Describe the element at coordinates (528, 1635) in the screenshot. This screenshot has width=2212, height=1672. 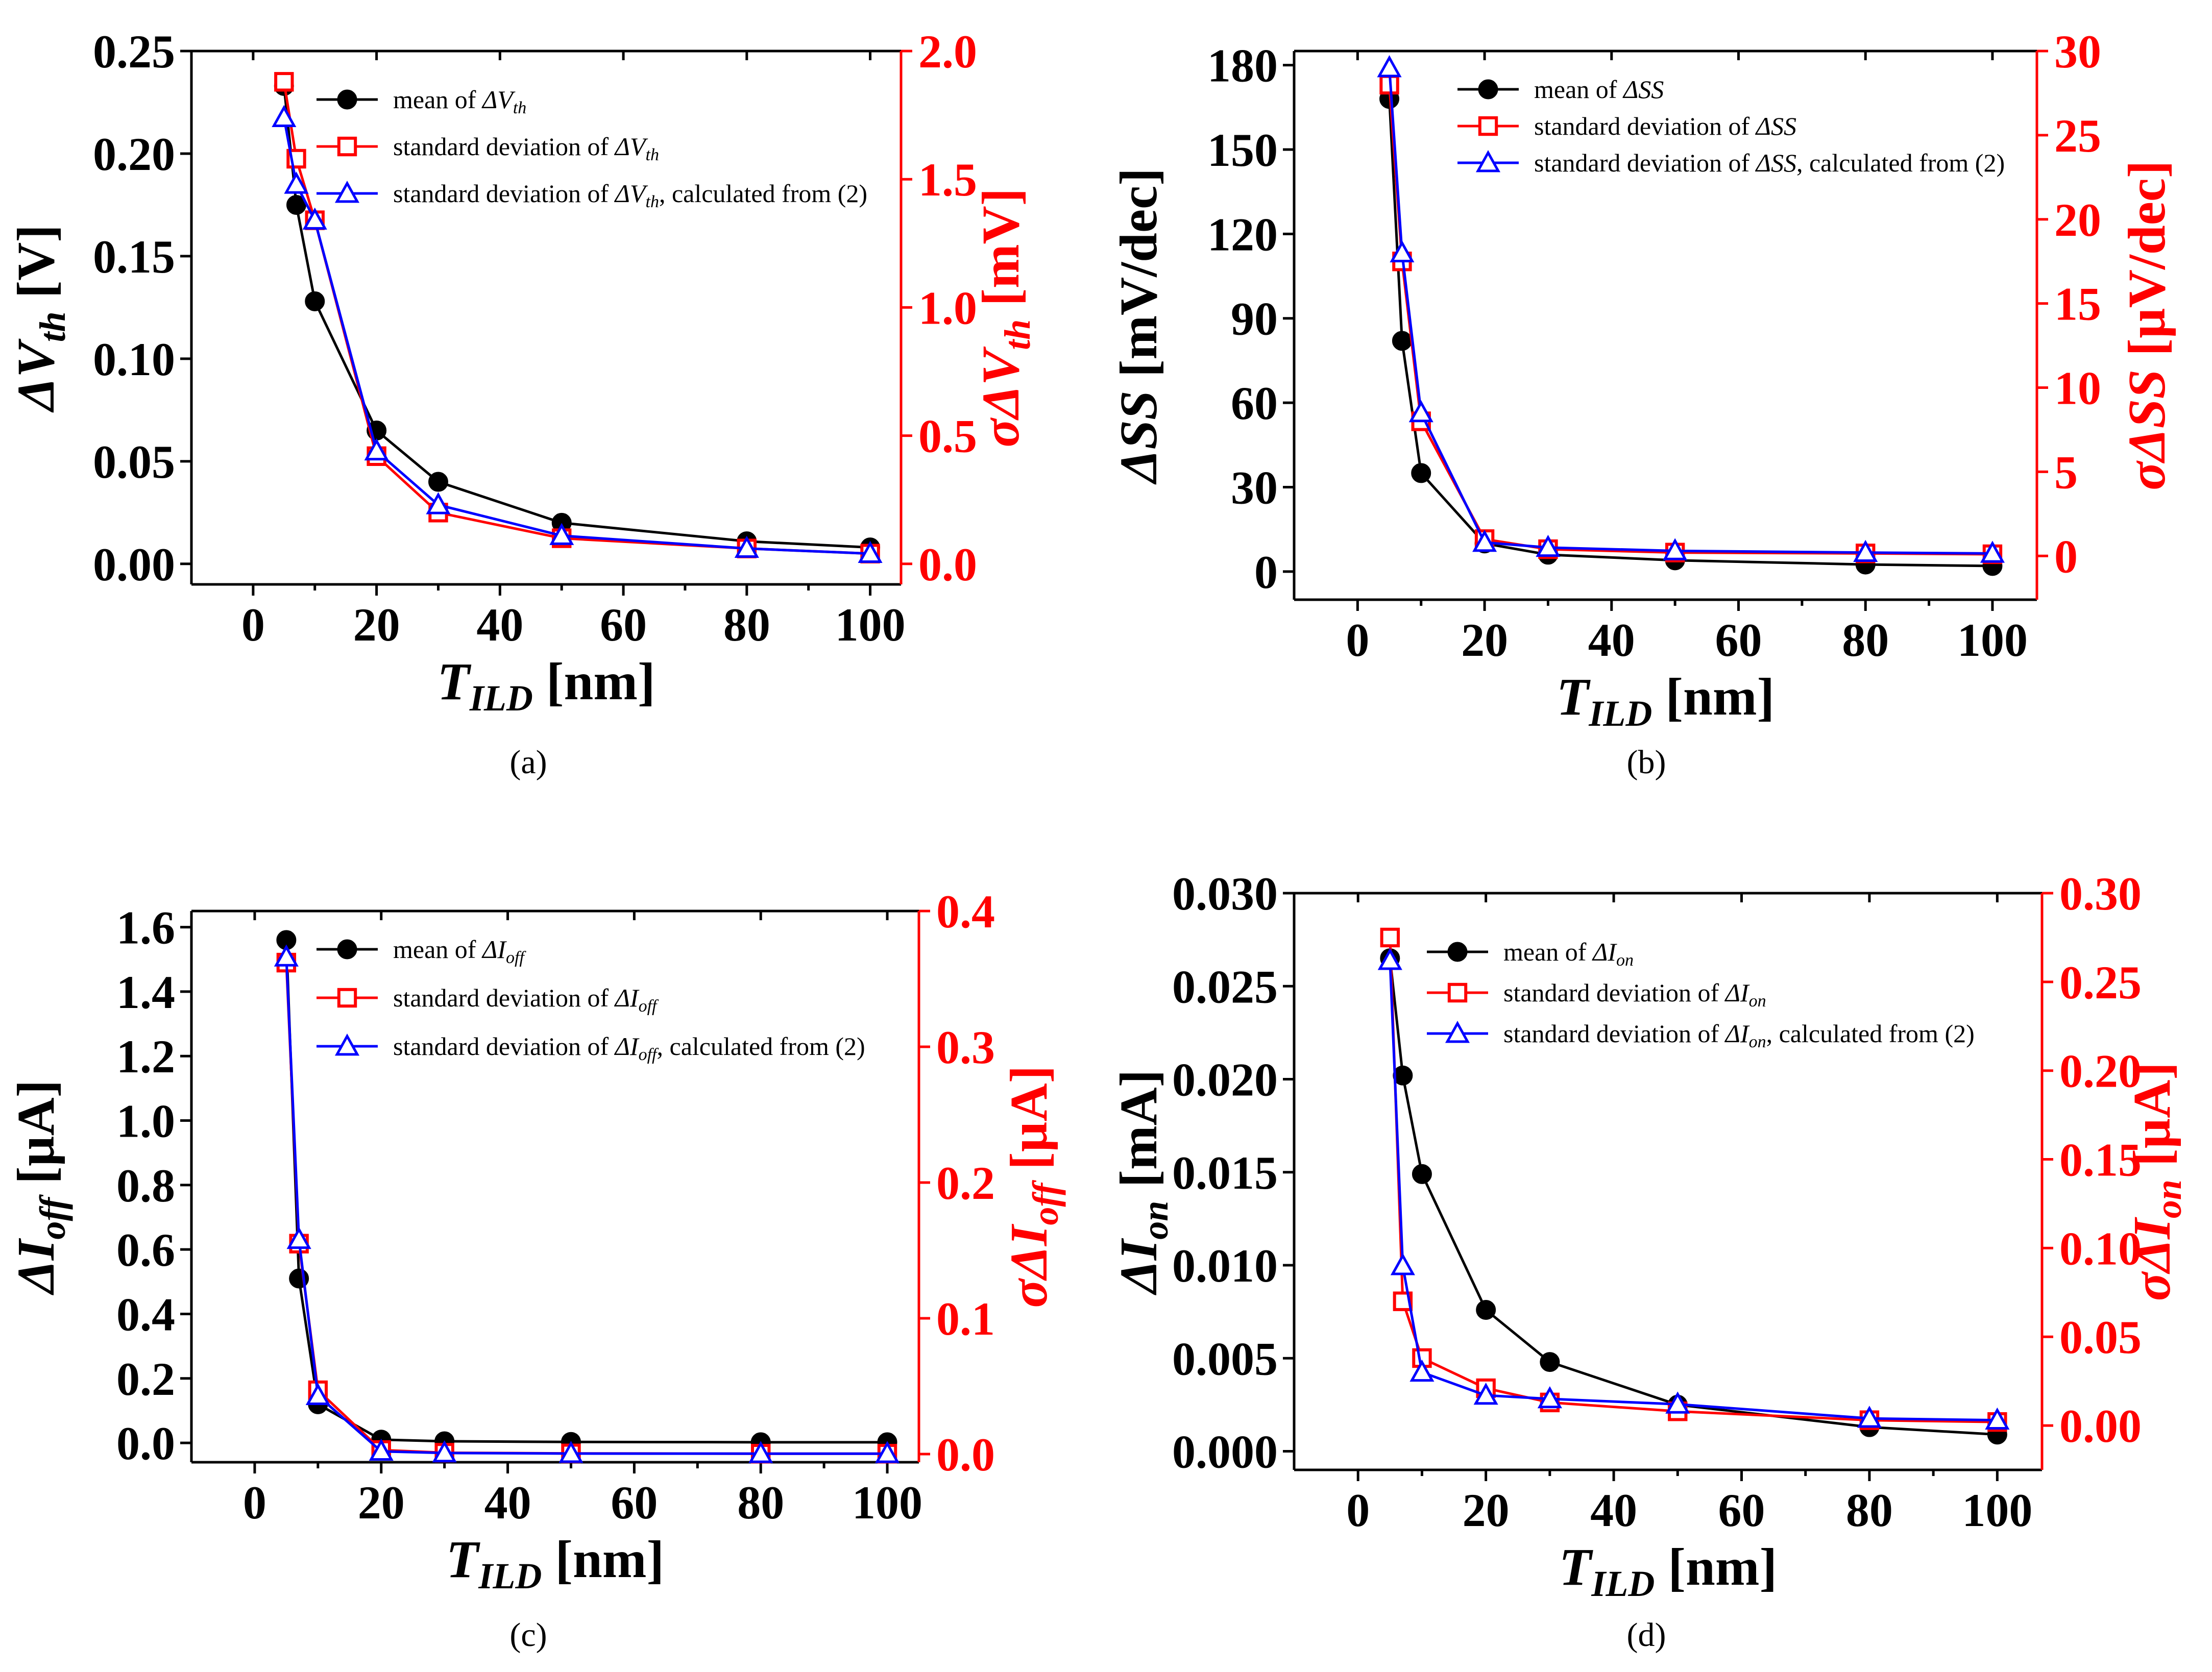
I see `caption: (c)` at that location.